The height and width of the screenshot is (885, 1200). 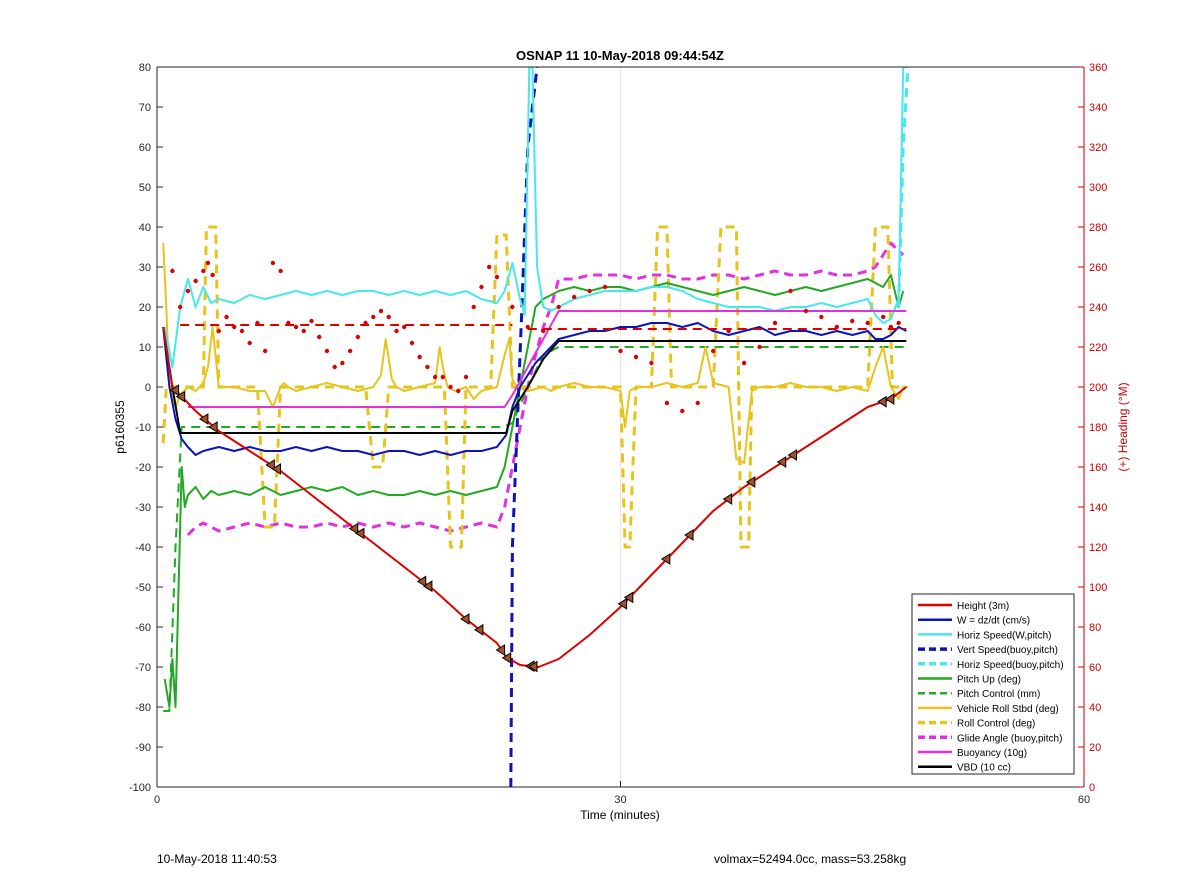 I want to click on y2-tick-label: 180, so click(x=1098, y=428).